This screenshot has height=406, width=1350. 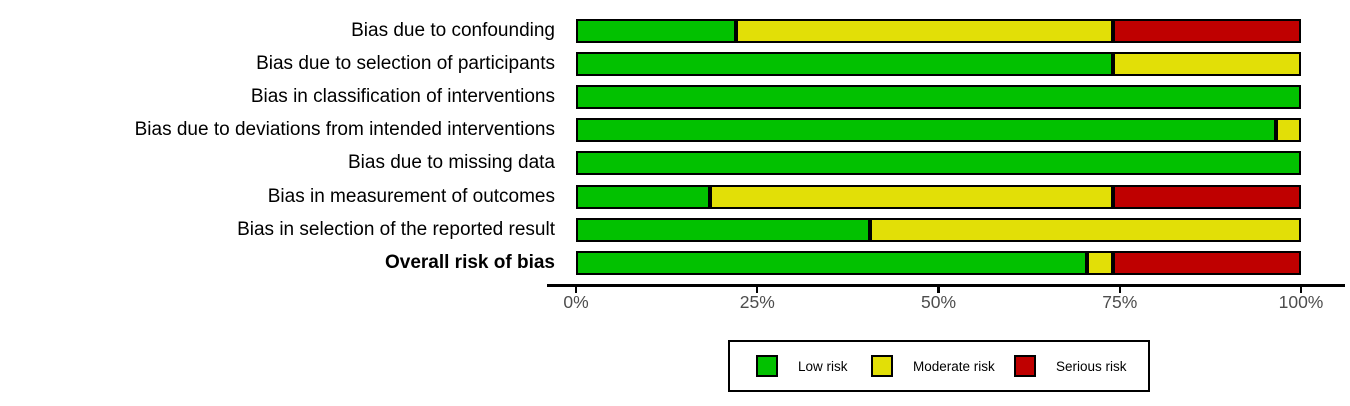 What do you see at coordinates (938, 302) in the screenshot?
I see `x-tick-label: 50%` at bounding box center [938, 302].